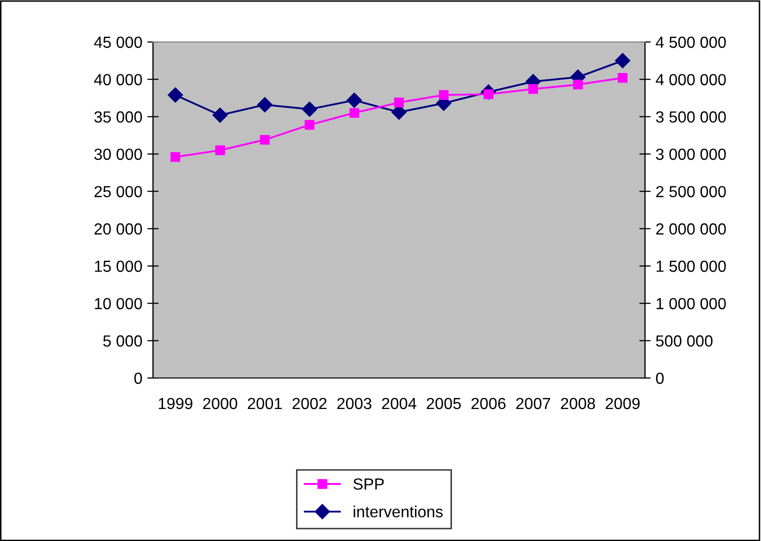 The width and height of the screenshot is (761, 541). I want to click on x-tick-label: 2008, so click(577, 404).